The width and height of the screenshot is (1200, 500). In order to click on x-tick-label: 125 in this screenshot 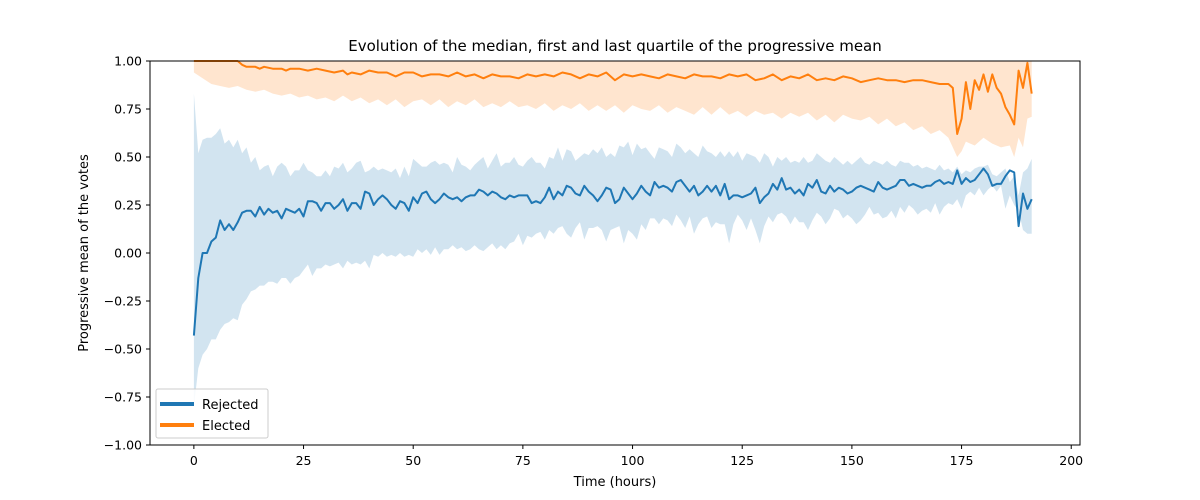, I will do `click(742, 460)`.